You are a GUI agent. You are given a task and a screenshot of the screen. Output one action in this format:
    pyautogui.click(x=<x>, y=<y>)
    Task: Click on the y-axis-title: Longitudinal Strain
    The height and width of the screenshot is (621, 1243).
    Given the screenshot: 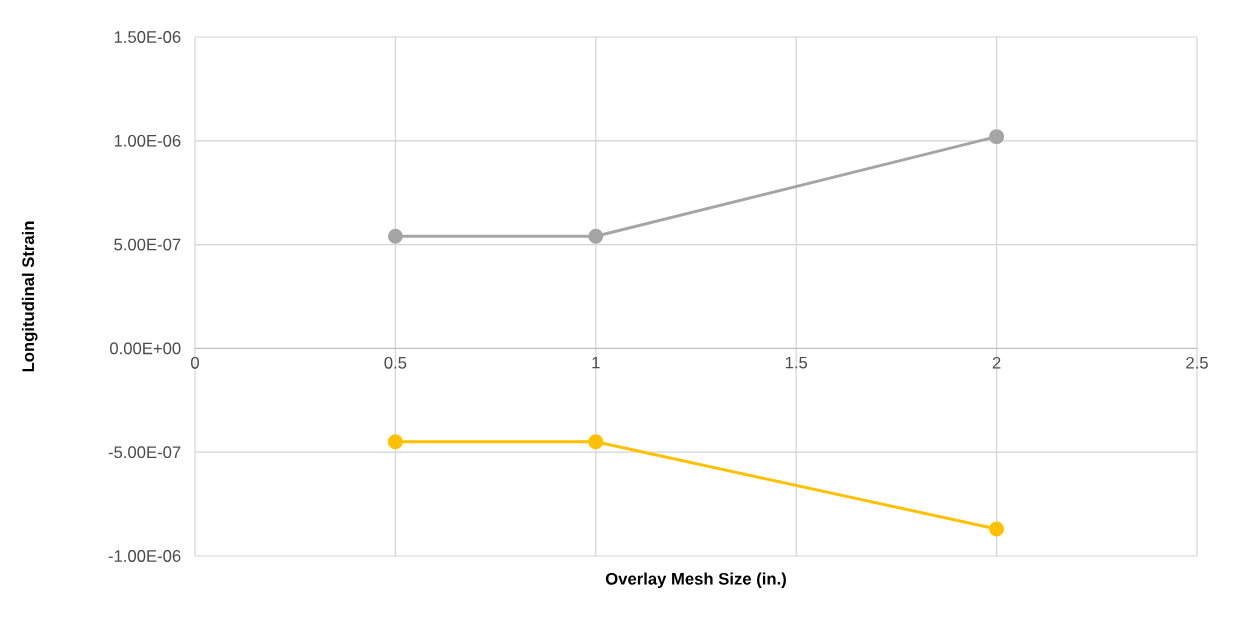 What is the action you would take?
    pyautogui.click(x=29, y=296)
    